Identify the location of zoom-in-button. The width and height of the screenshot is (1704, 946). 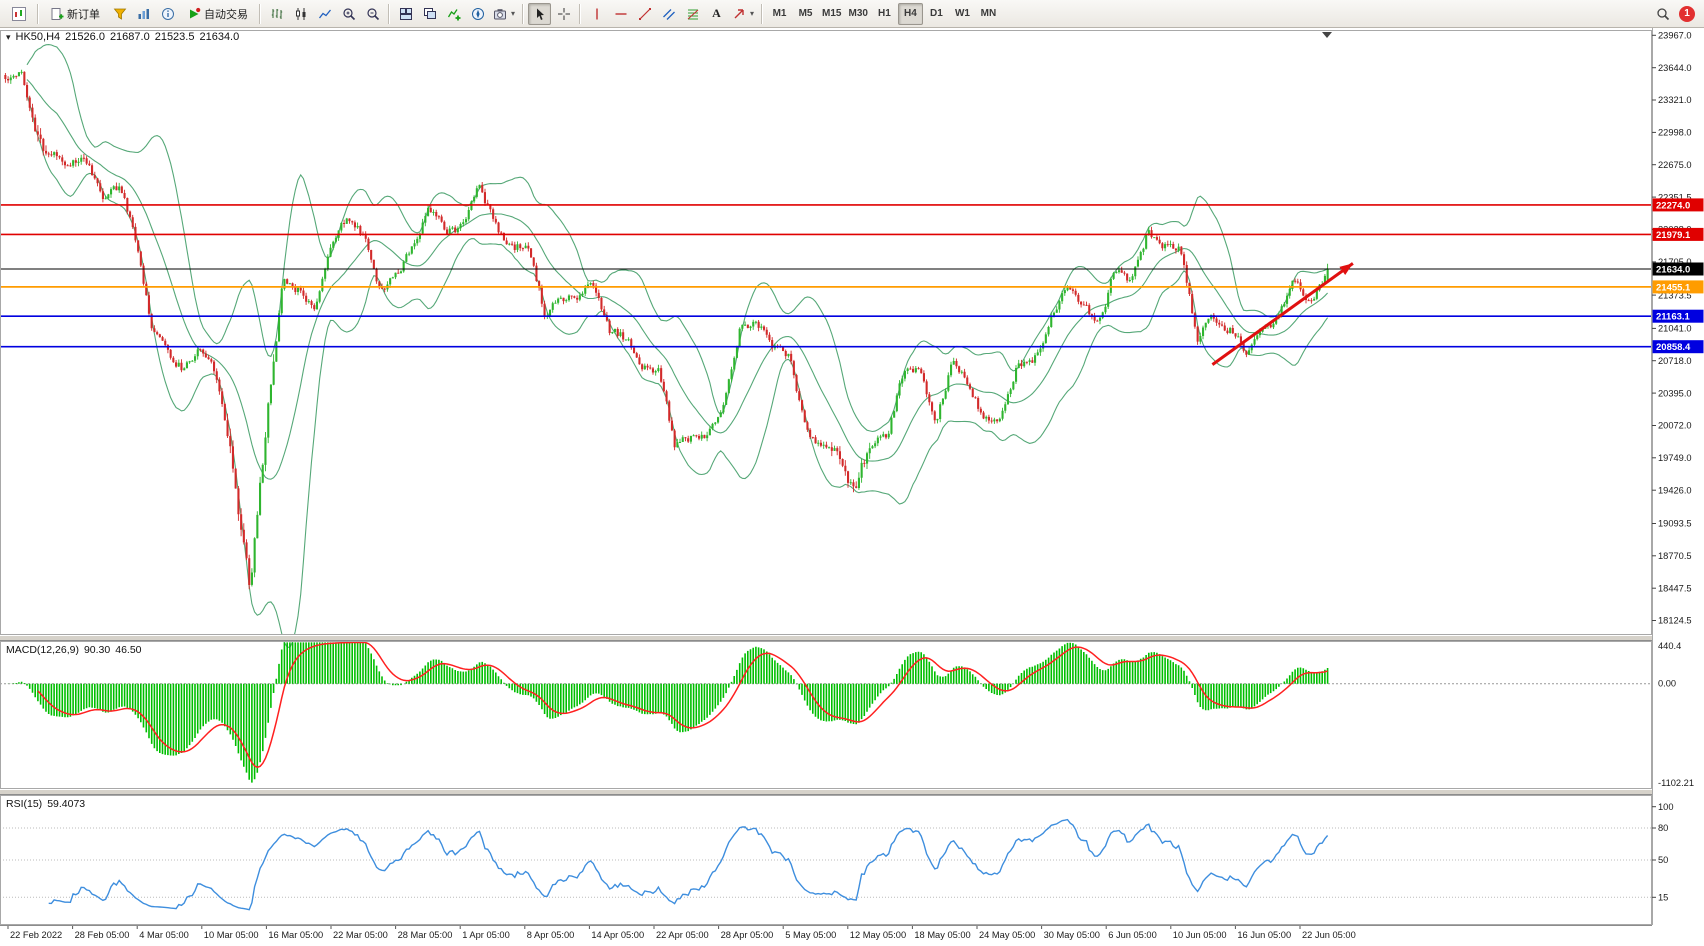
(348, 14).